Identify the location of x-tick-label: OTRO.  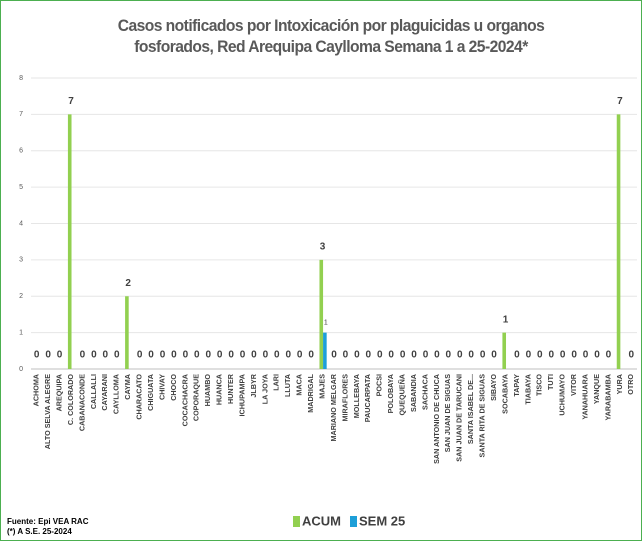
(630, 384).